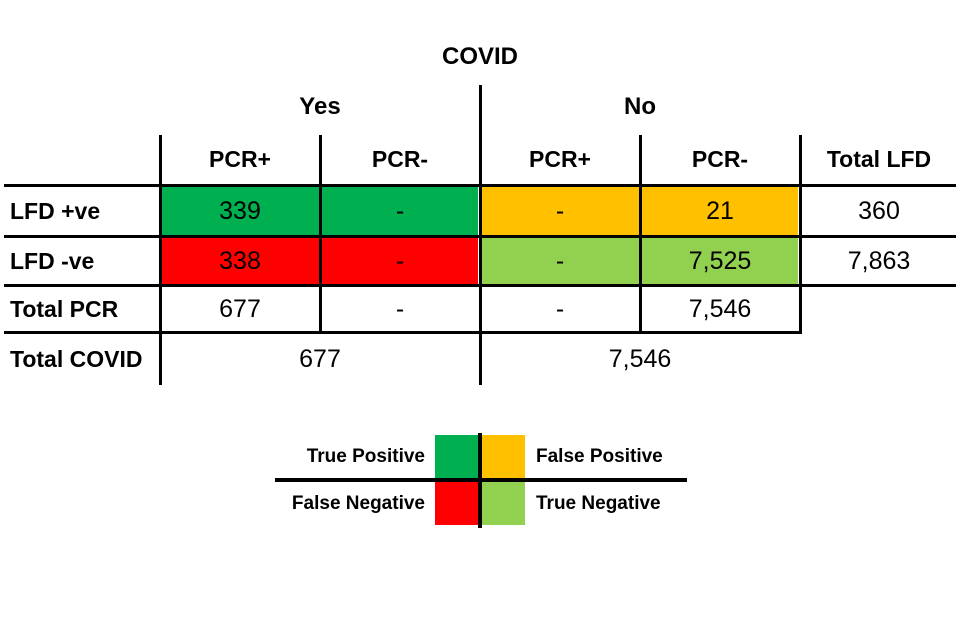 Image resolution: width=960 pixels, height=640 pixels. What do you see at coordinates (879, 260) in the screenshot?
I see `cell-lfd-neg-total: 7,863` at bounding box center [879, 260].